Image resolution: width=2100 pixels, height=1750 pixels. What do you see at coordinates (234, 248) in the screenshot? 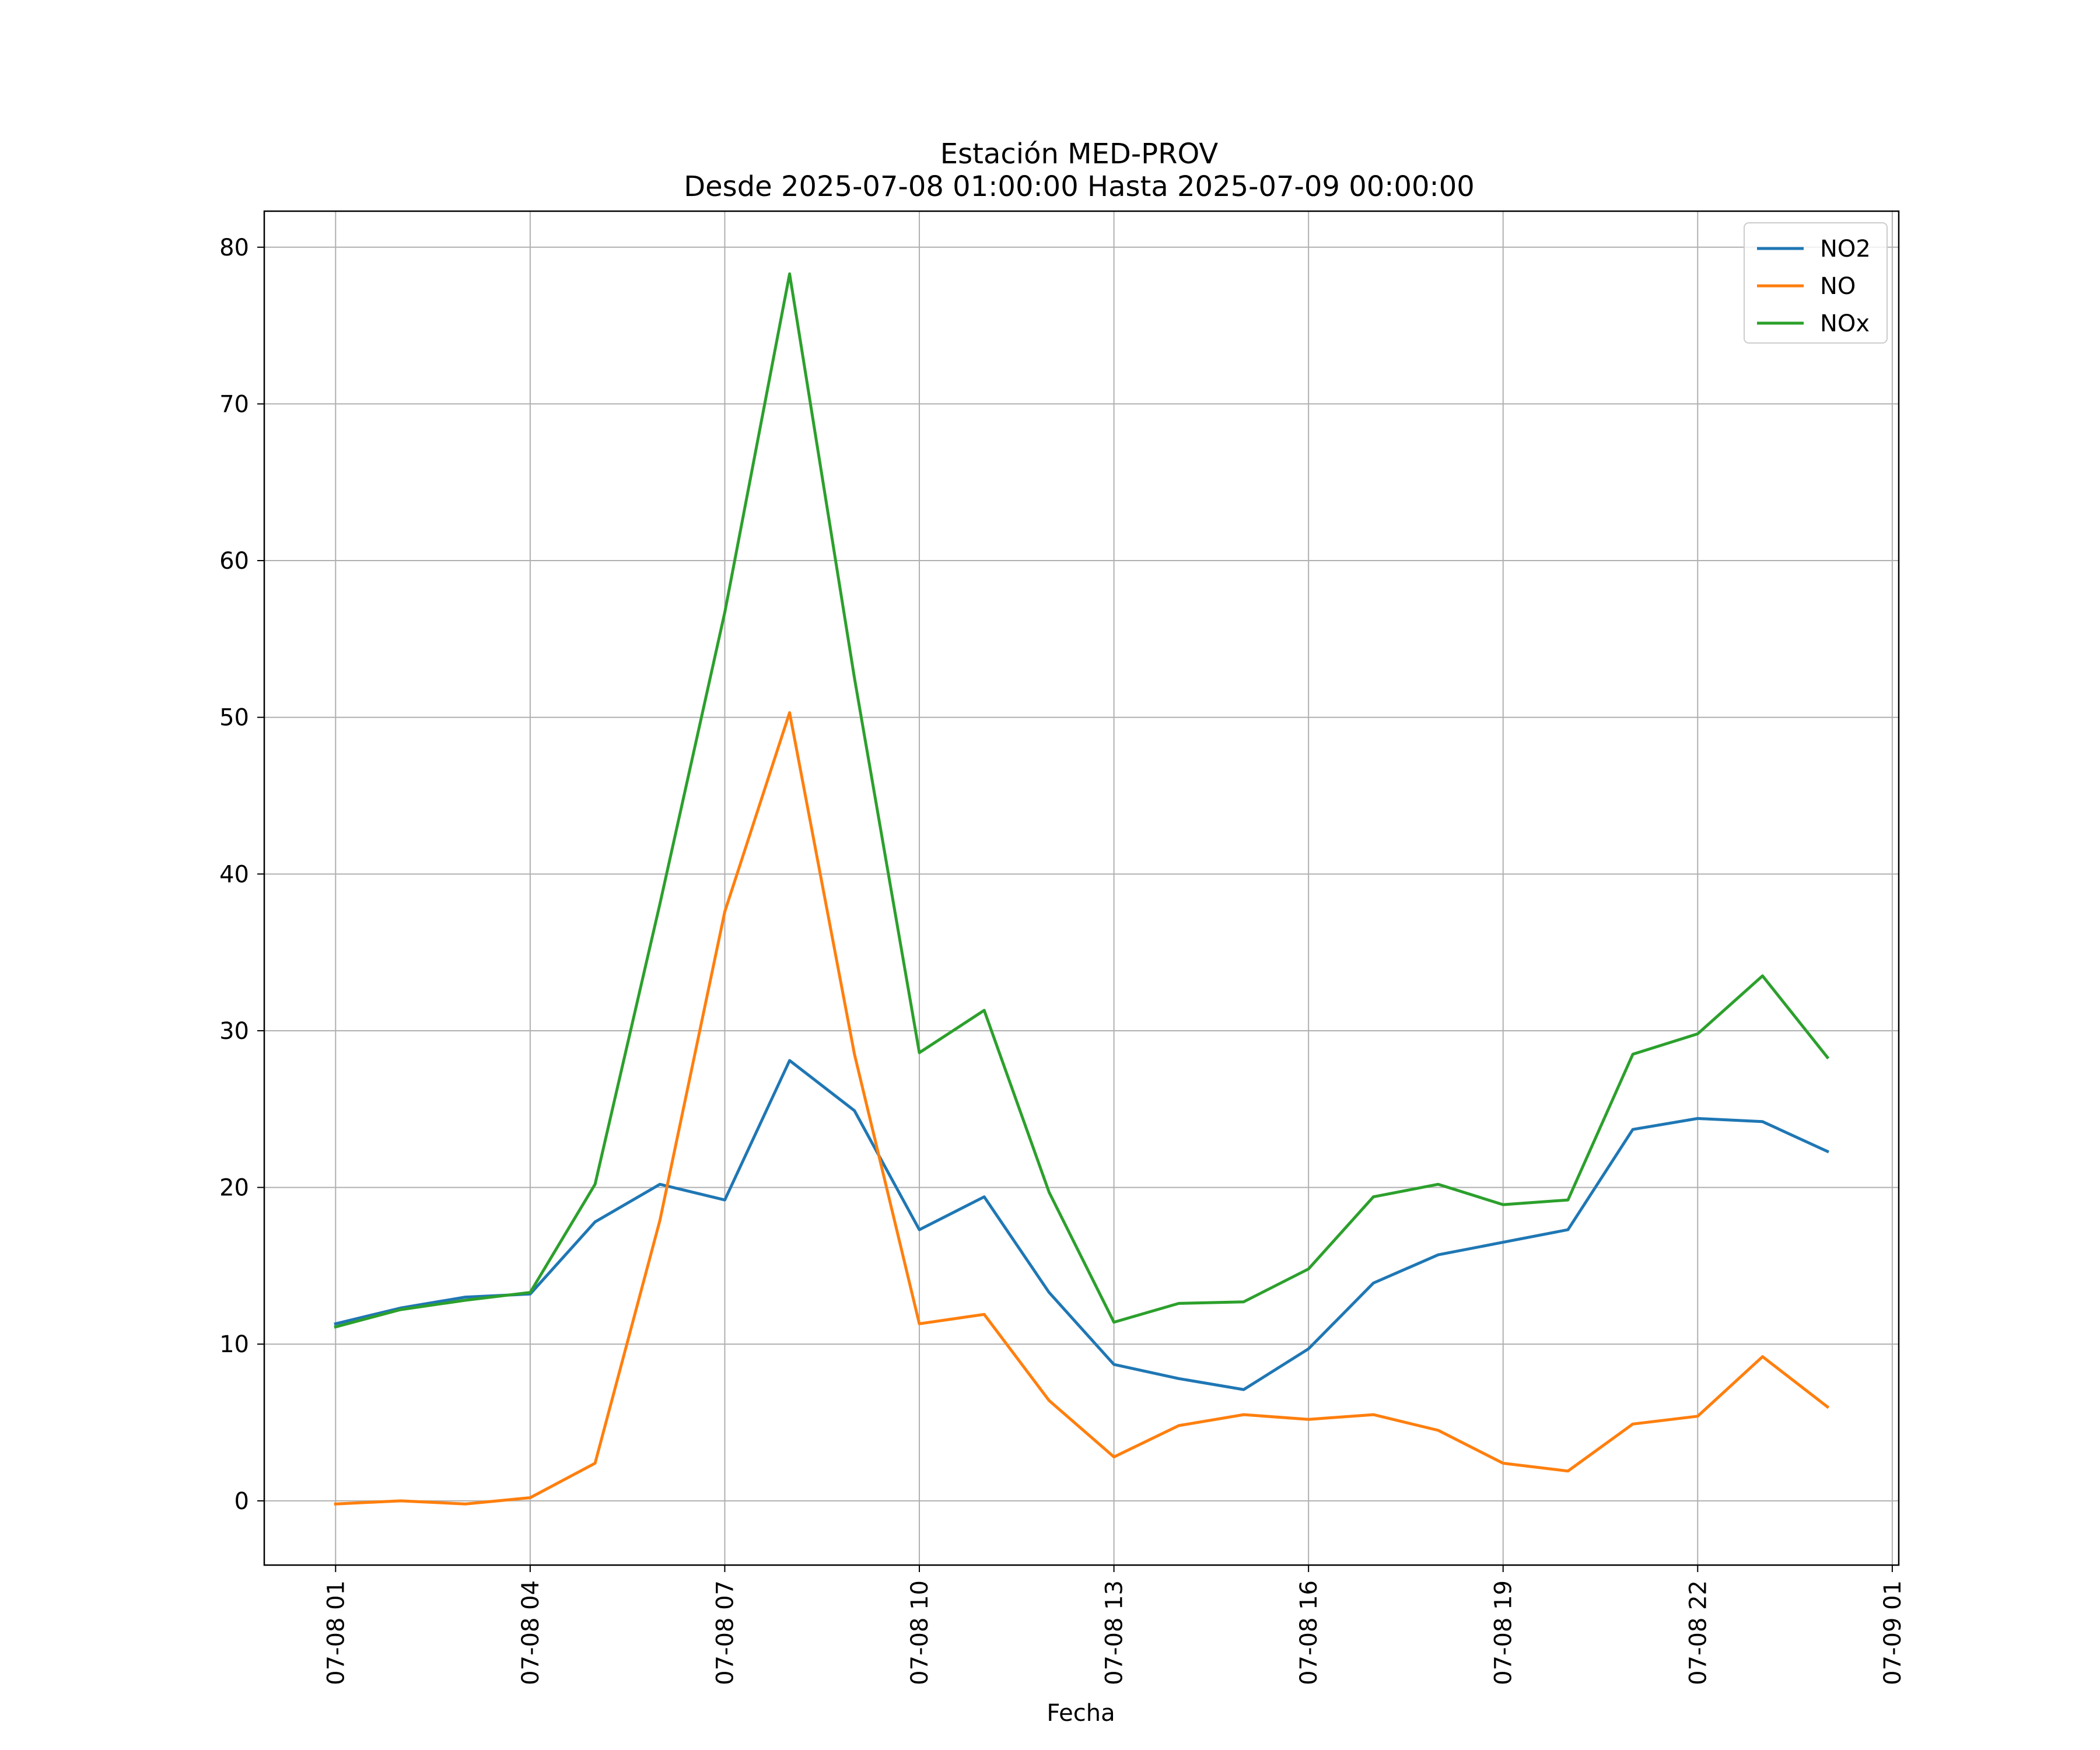
I see `y-tick-label: 80` at bounding box center [234, 248].